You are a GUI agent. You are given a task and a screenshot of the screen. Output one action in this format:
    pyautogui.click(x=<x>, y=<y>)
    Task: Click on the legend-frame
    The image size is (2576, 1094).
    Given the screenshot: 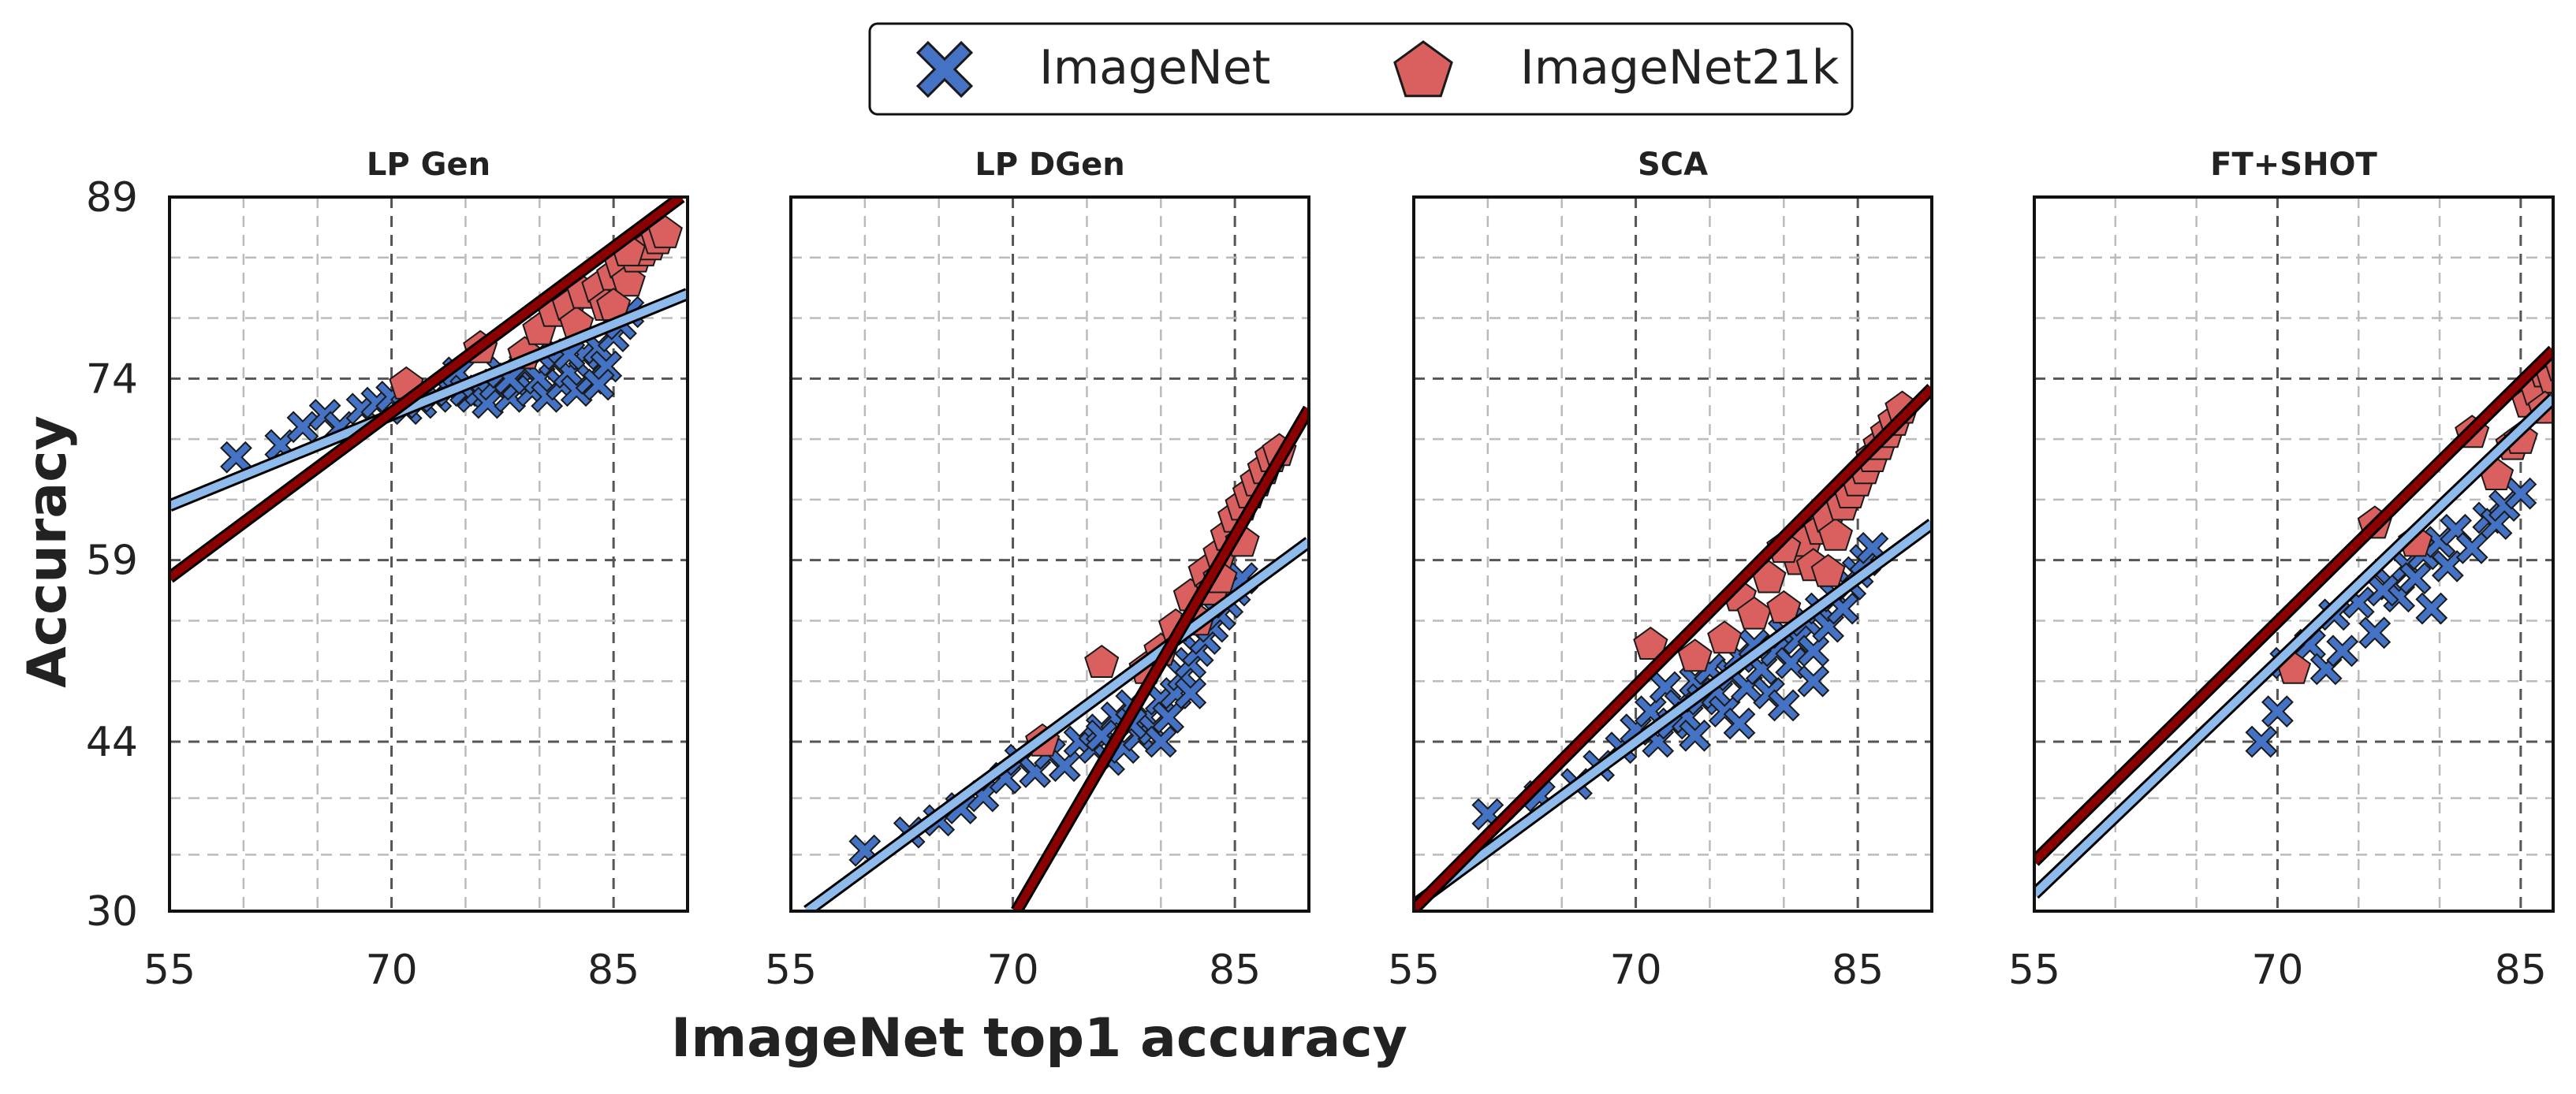 What is the action you would take?
    pyautogui.click(x=1361, y=69)
    